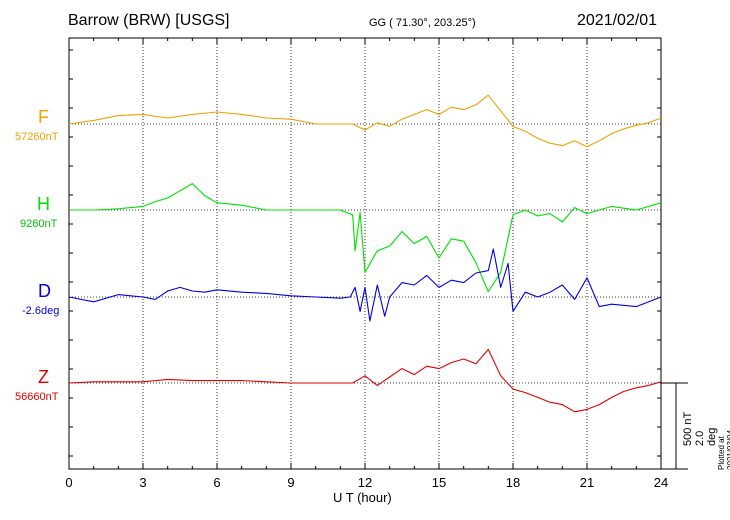 This screenshot has height=520, width=730. I want to click on z-baseline-label: 56660nT, so click(37, 397).